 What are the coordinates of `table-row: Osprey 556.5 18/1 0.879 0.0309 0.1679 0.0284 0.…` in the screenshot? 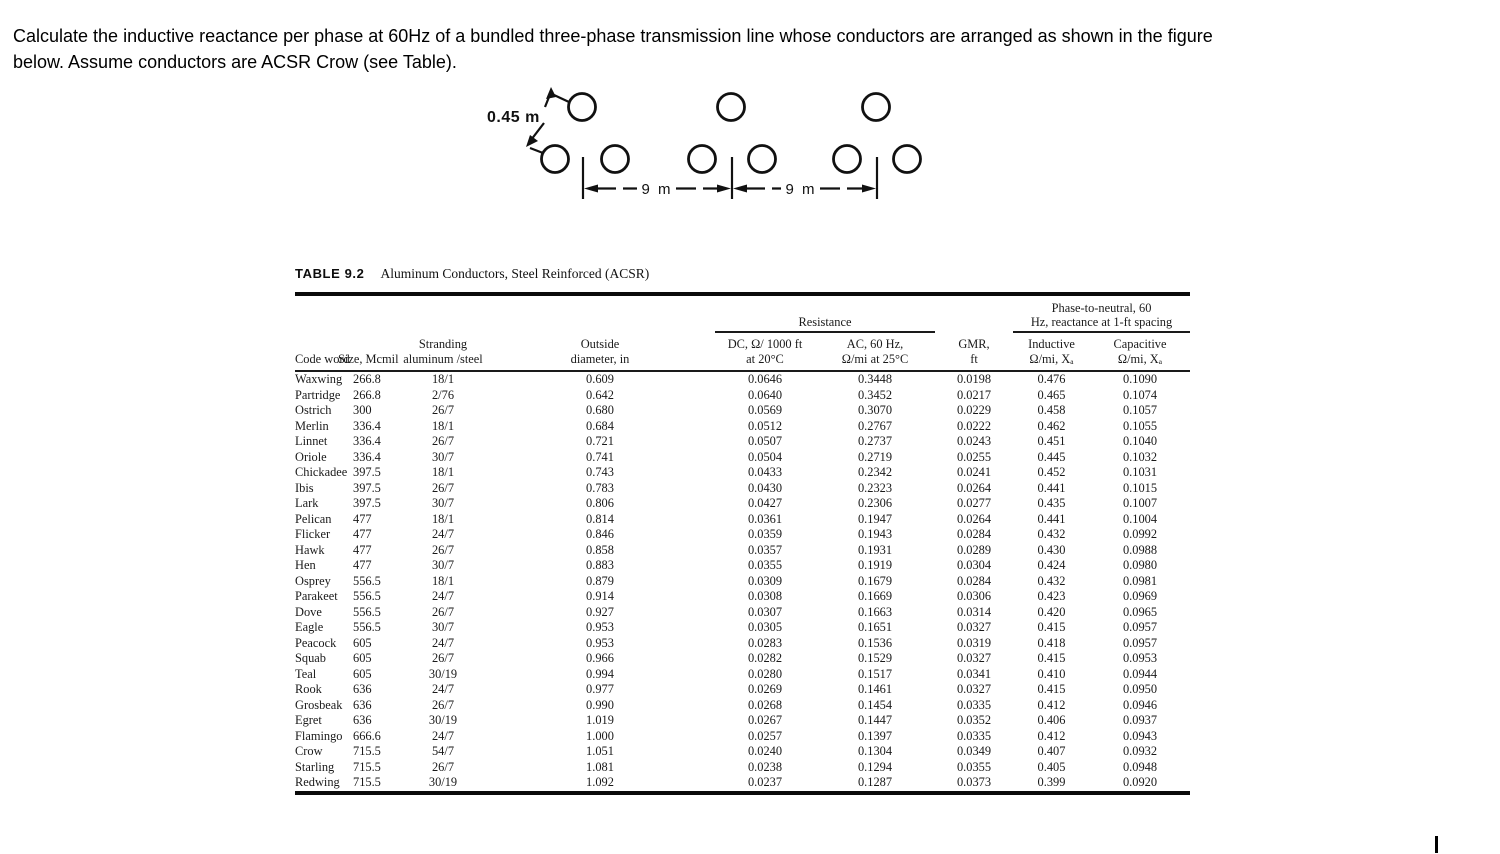 It's located at (742, 582).